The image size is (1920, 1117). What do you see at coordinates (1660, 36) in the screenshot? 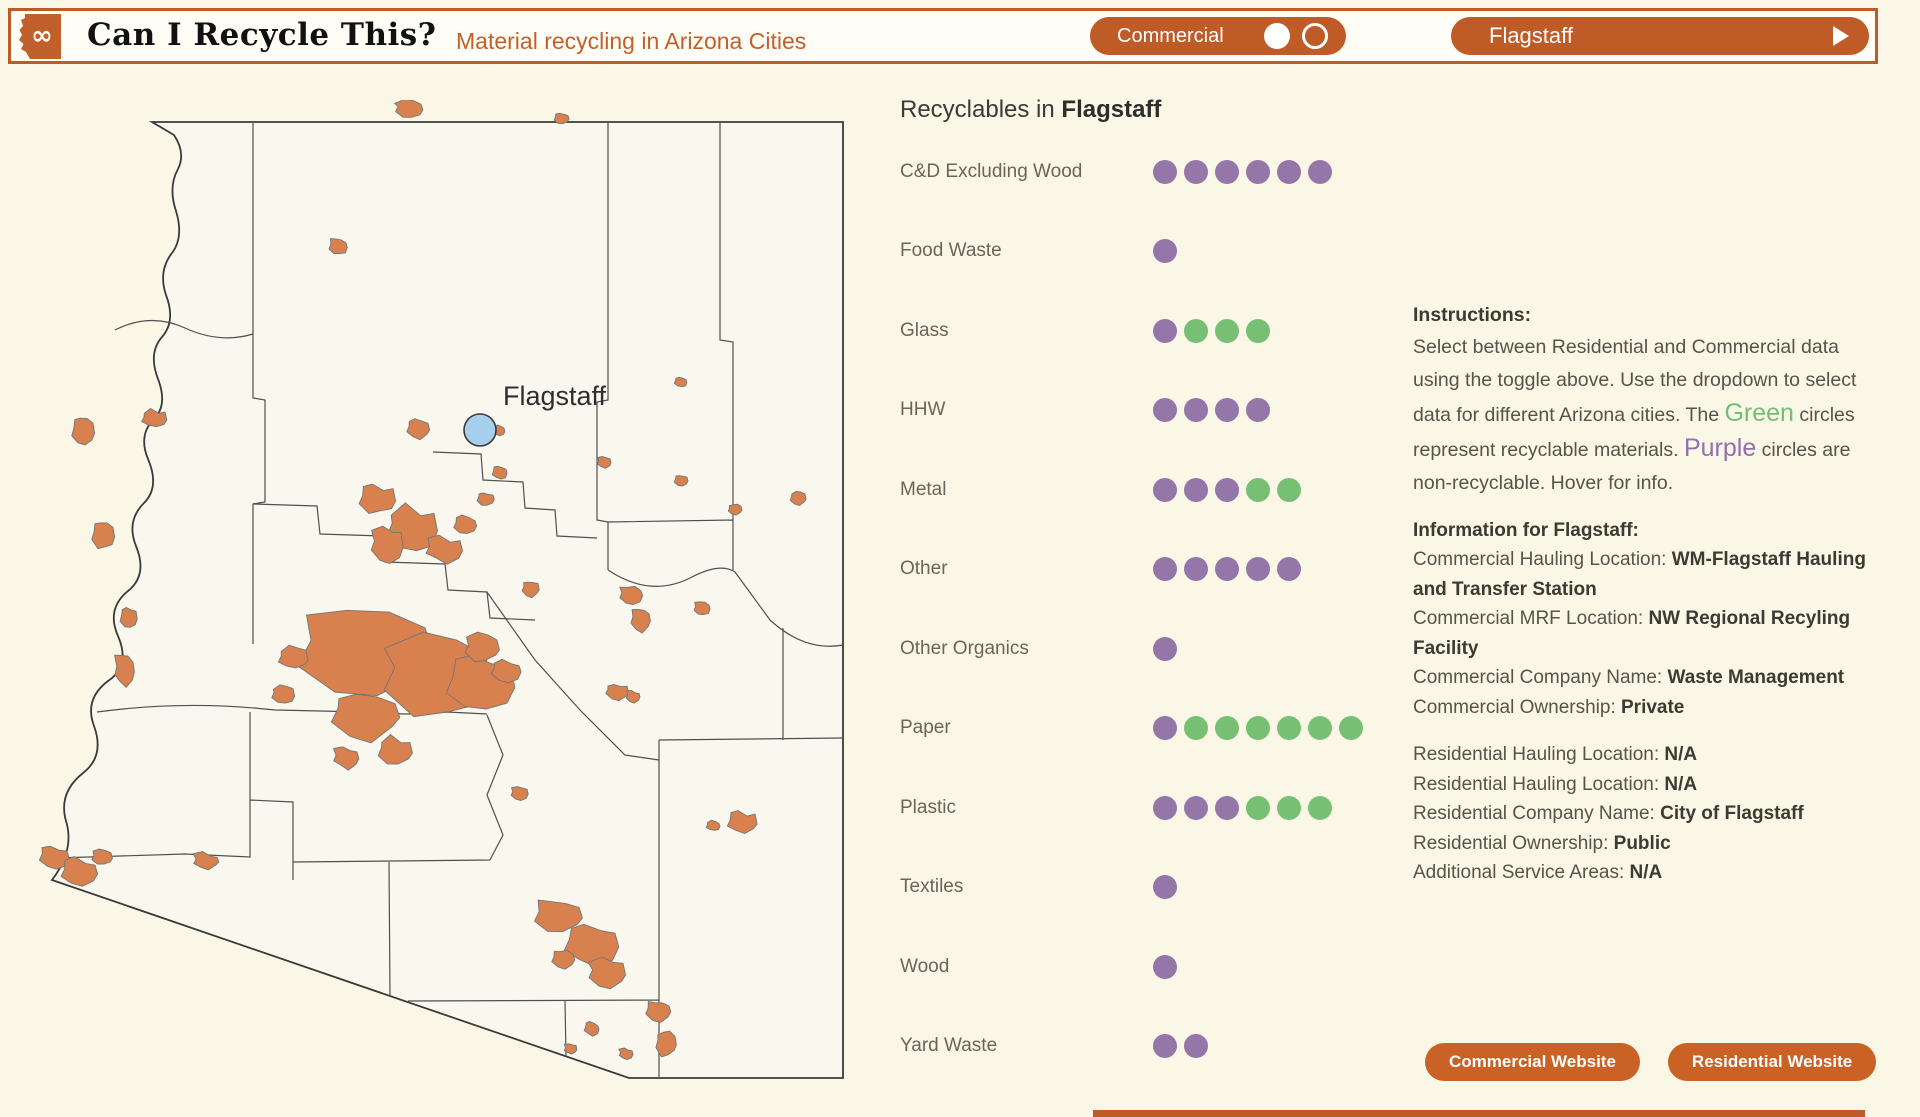
I see `city-dropdown: Flagstaff` at bounding box center [1660, 36].